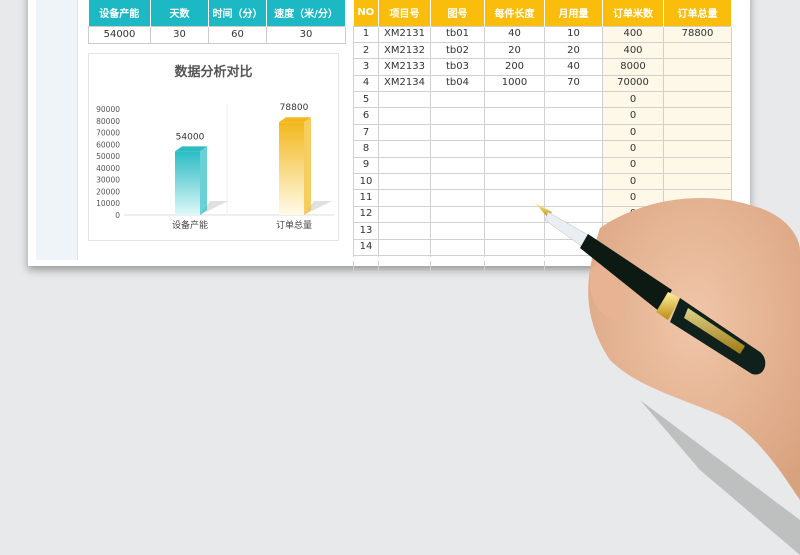 The image size is (800, 555). What do you see at coordinates (404, 50) in the screenshot?
I see `order-cell: XM2132` at bounding box center [404, 50].